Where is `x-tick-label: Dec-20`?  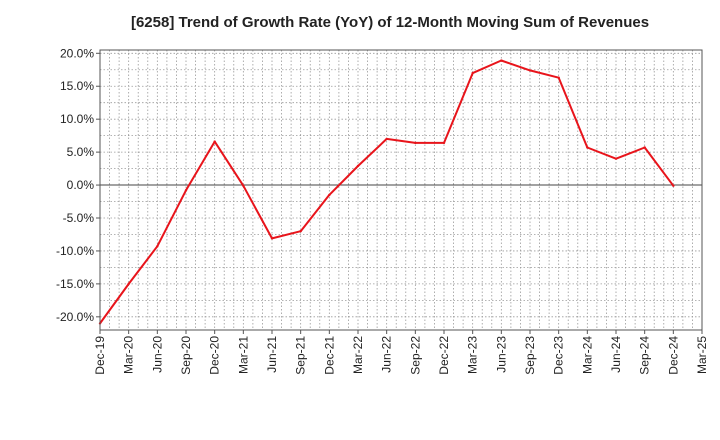
x-tick-label: Dec-20 is located at coordinates (215, 355).